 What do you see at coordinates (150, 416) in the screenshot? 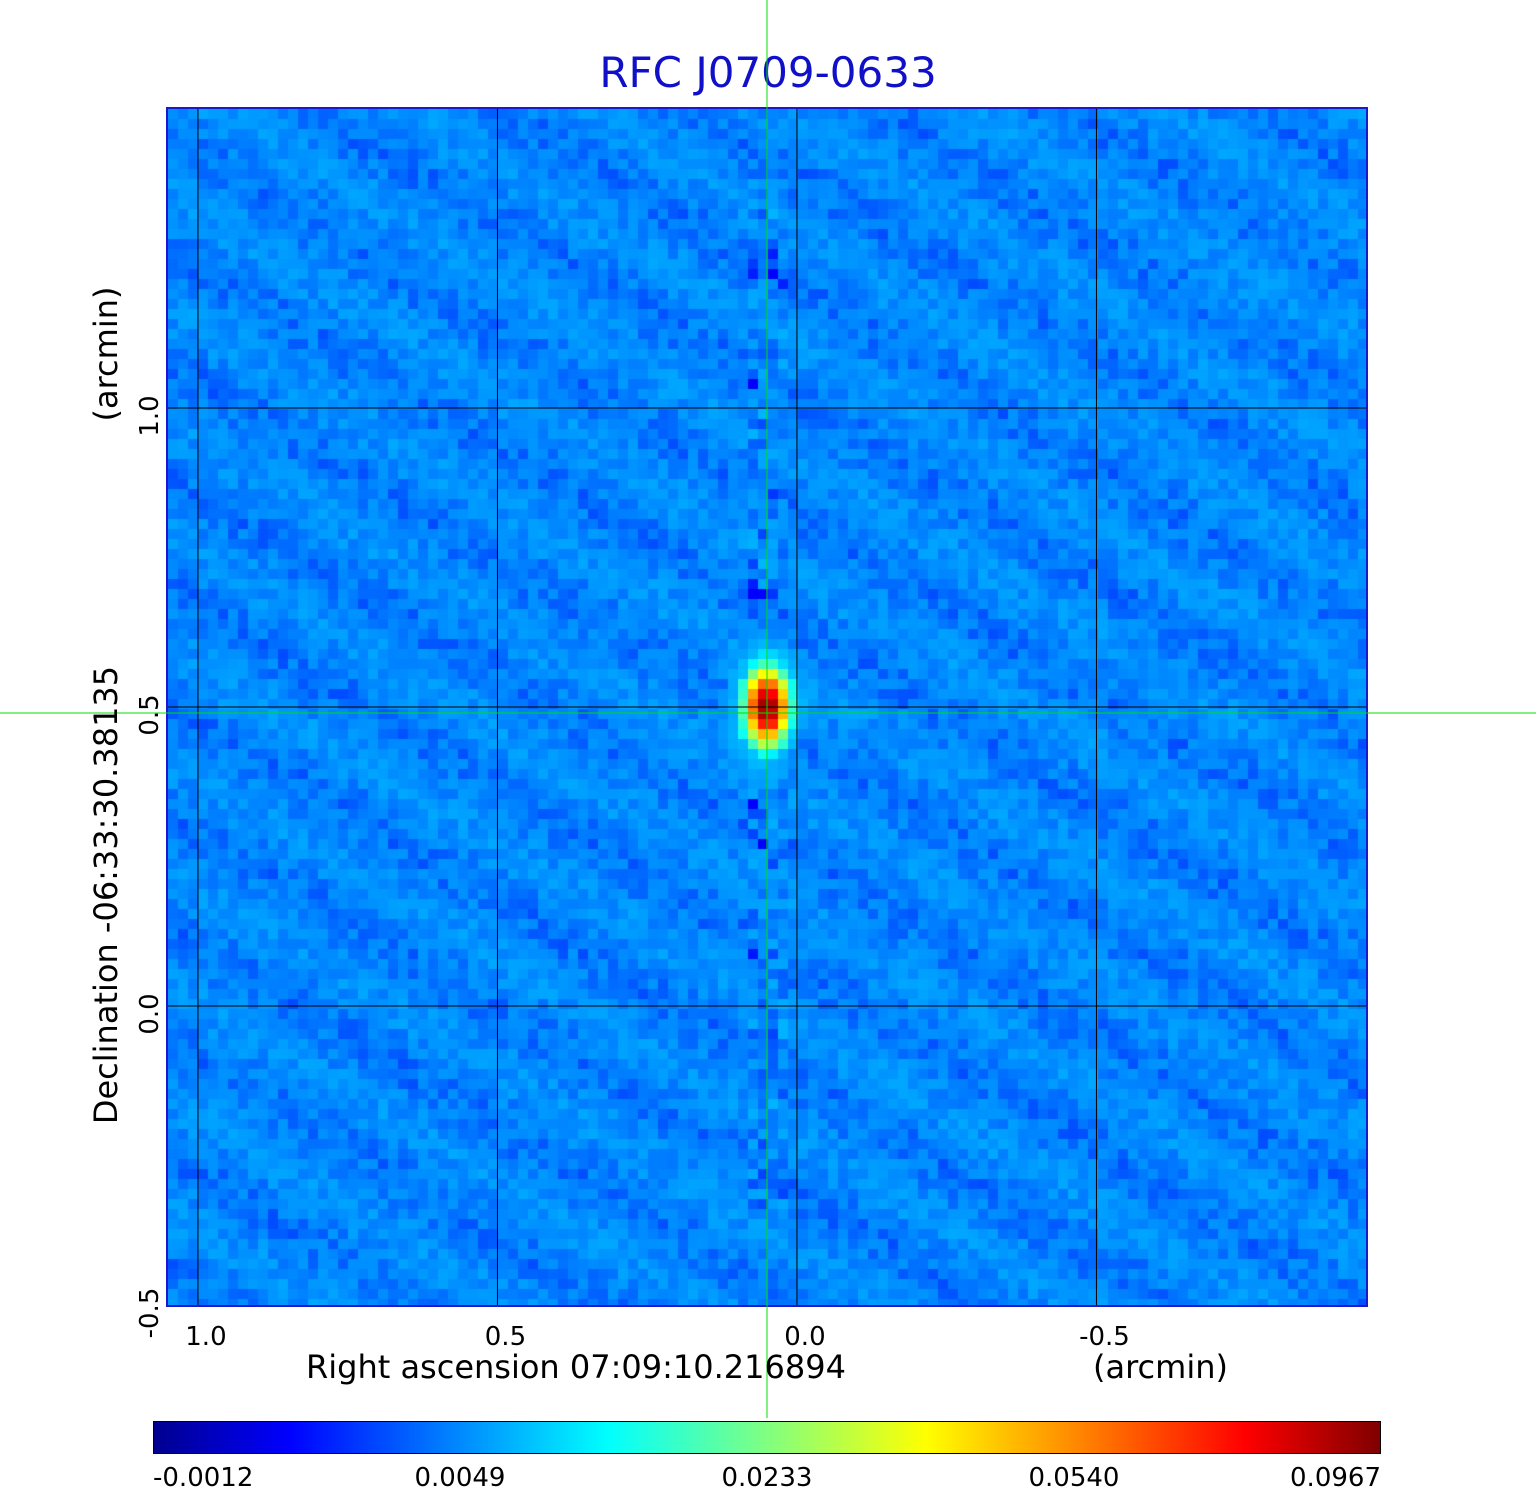
I see `y-tick-label: 1.0` at bounding box center [150, 416].